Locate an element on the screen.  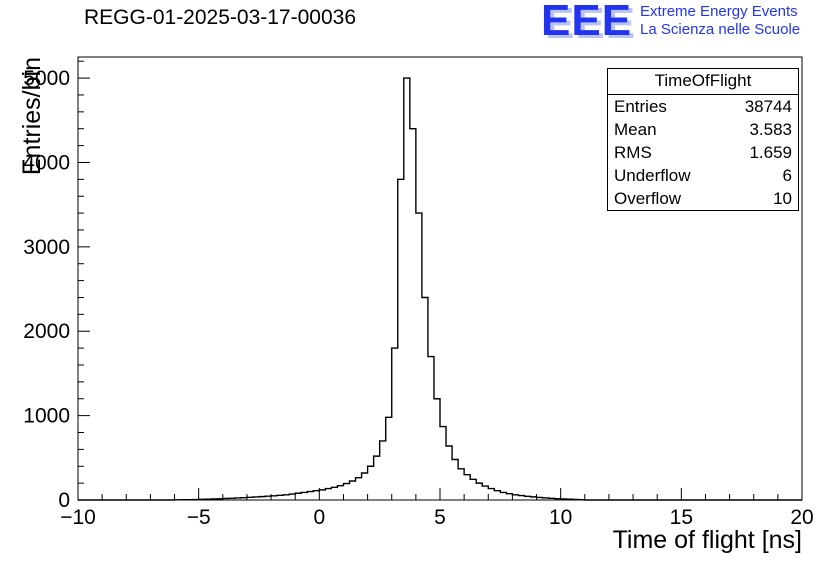
x-axis-title: Time of flight [ns] is located at coordinates (707, 540).